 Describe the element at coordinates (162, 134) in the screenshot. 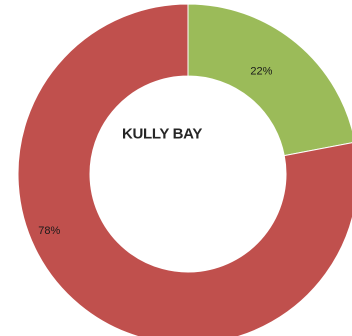

I see `chart-title: KULLY BAY` at that location.